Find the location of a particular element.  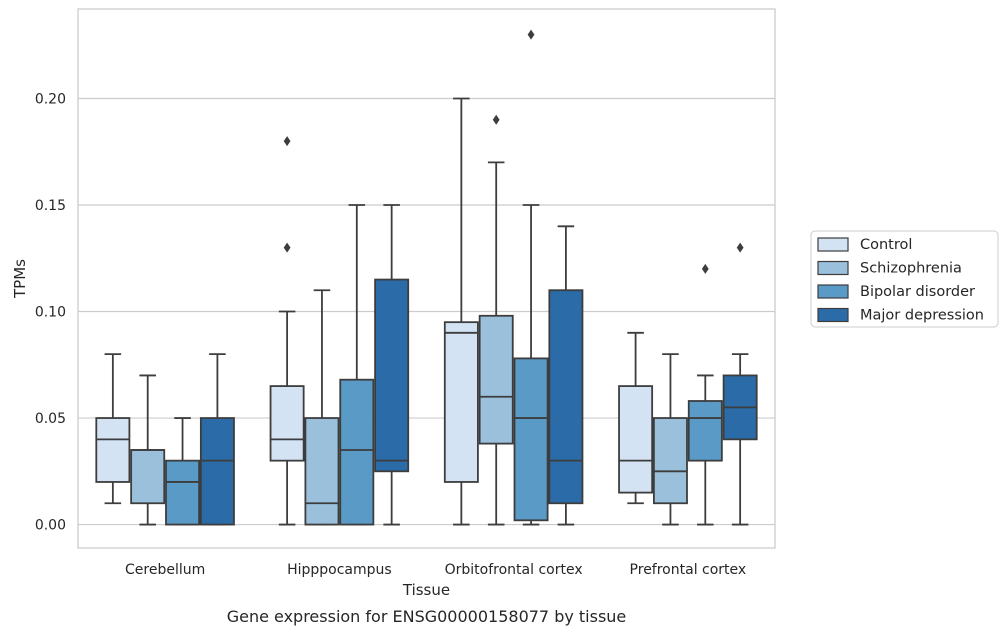

y-axis-ticks: 0.00 0.05 0.10 0.15 0.20 is located at coordinates (50, 312).